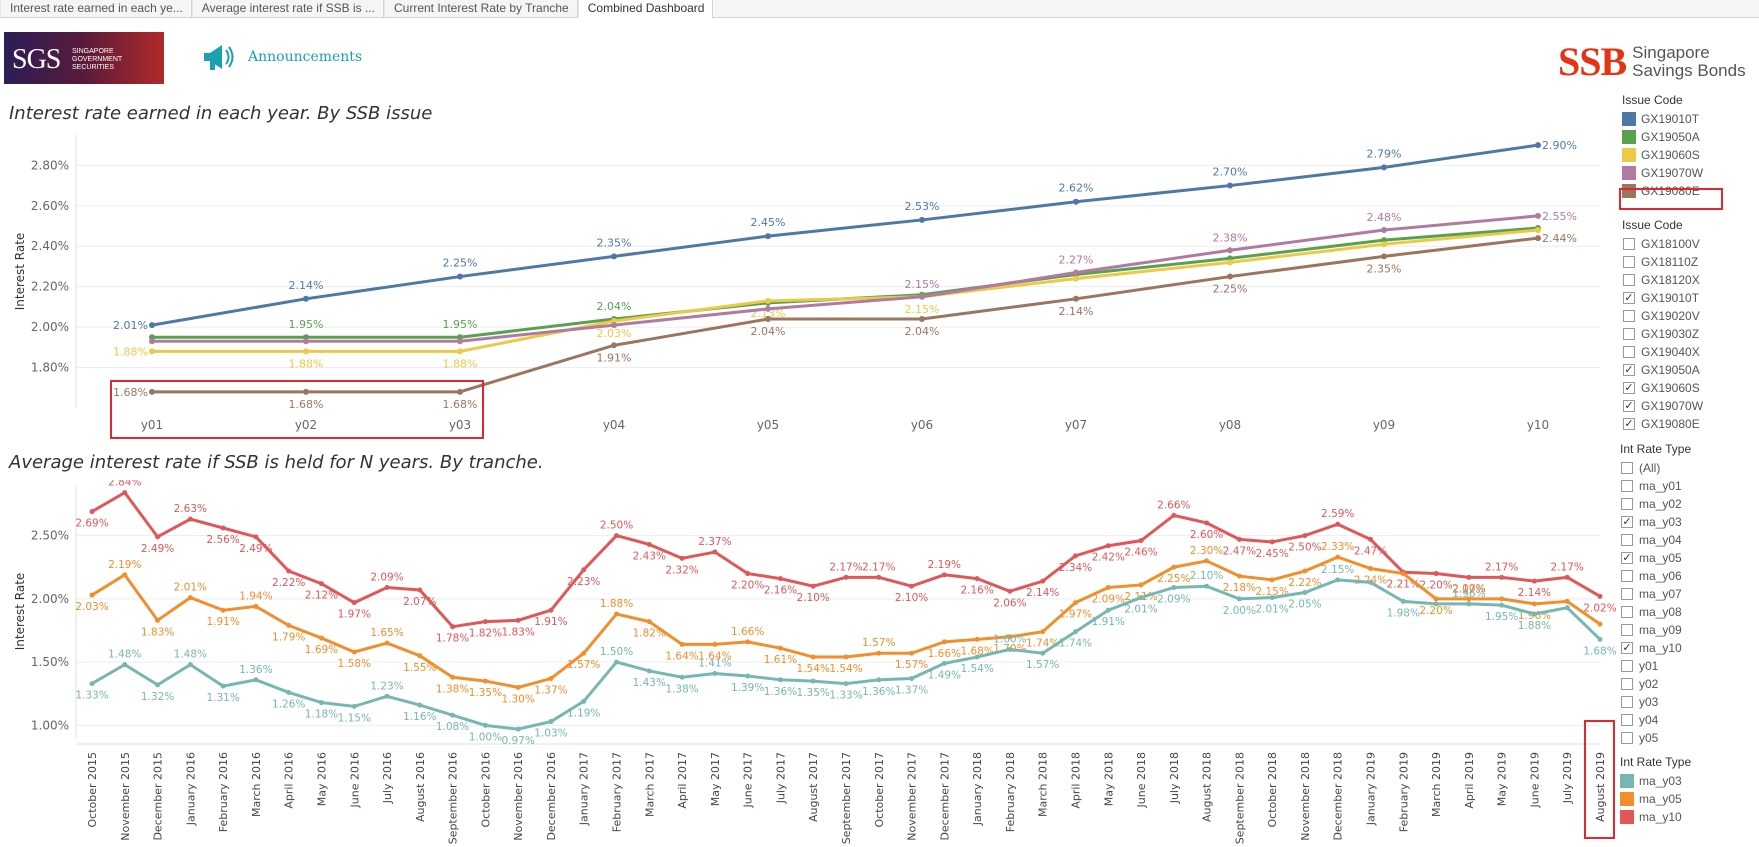 This screenshot has width=1759, height=847. I want to click on legend-item-ma_y05: ma_y05, so click(1687, 799).